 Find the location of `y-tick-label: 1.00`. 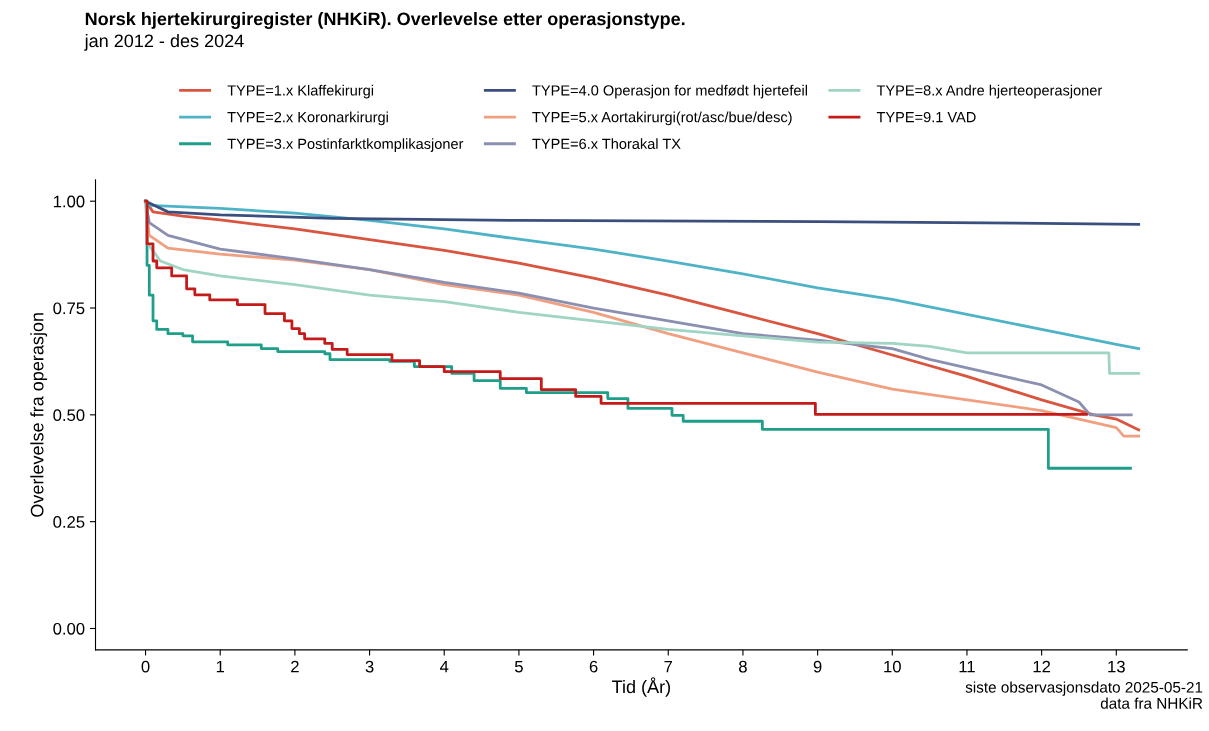

y-tick-label: 1.00 is located at coordinates (69, 201).